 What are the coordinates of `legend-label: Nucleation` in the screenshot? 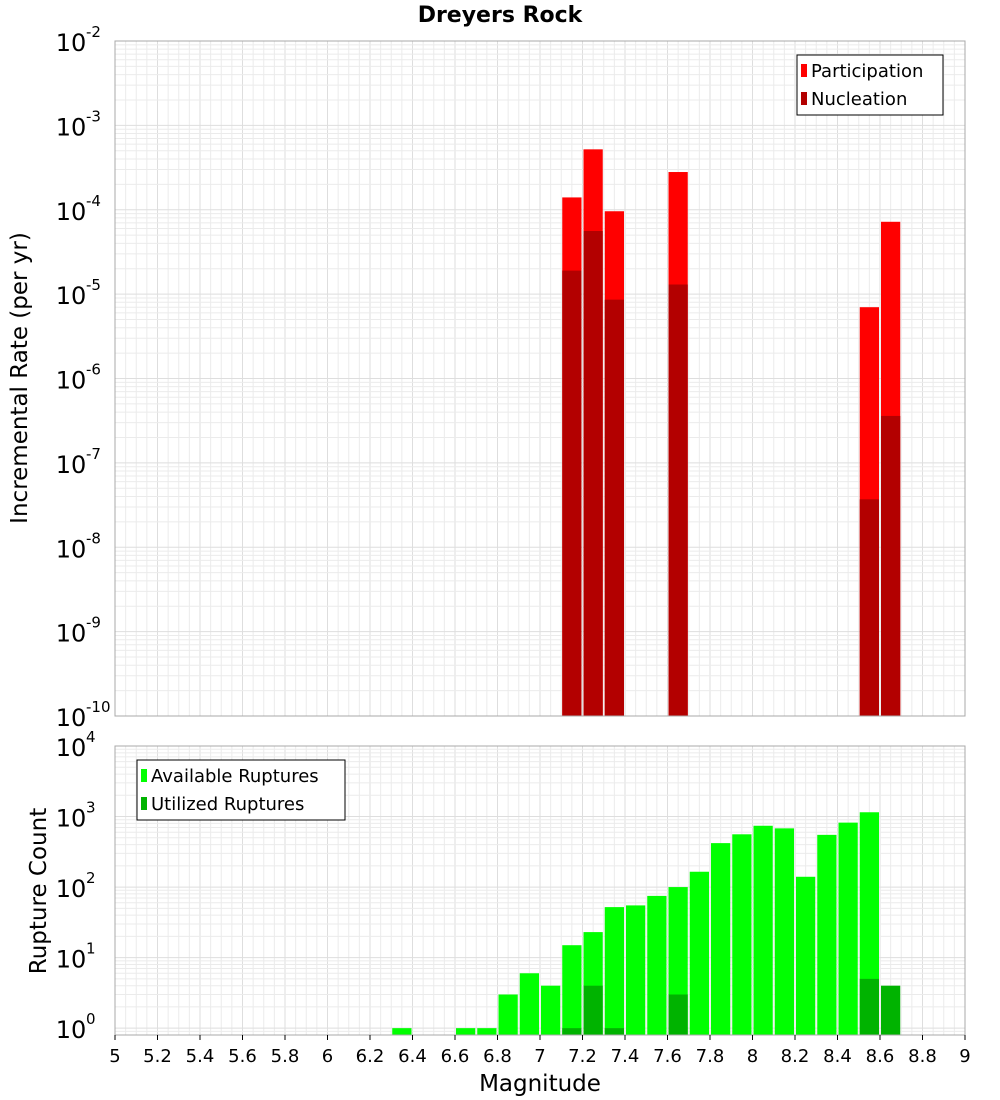 It's located at (859, 99).